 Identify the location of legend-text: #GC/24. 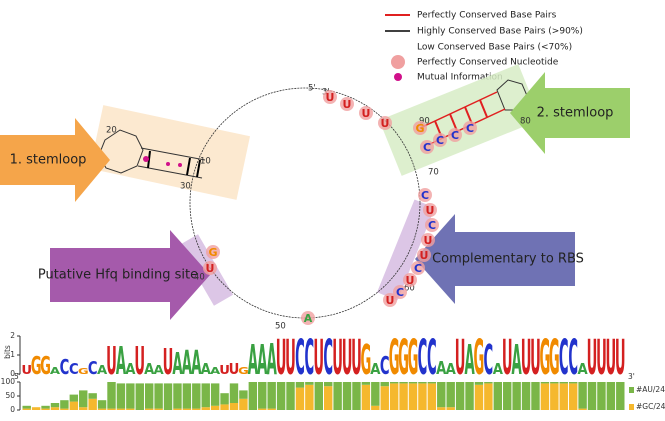
(650, 406).